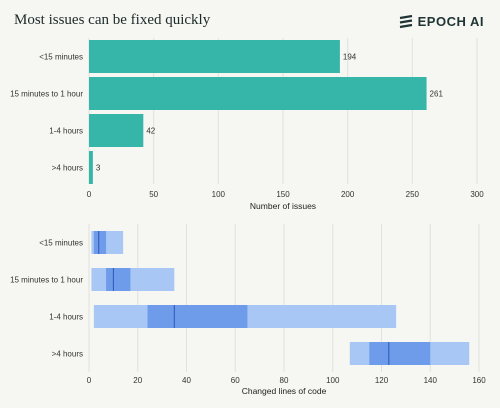 This screenshot has width=500, height=408. What do you see at coordinates (150, 131) in the screenshot?
I see `data-label: 42` at bounding box center [150, 131].